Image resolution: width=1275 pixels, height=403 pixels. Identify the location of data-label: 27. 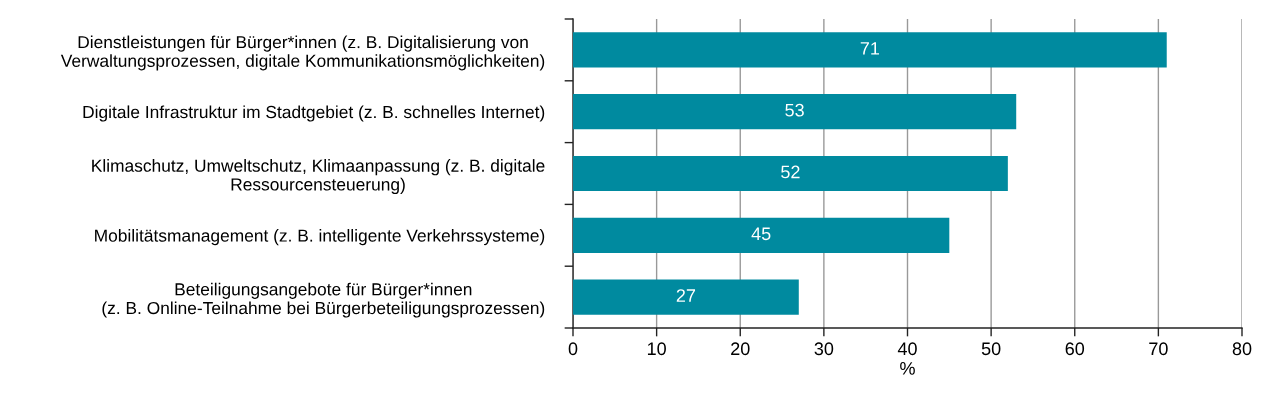
(686, 295).